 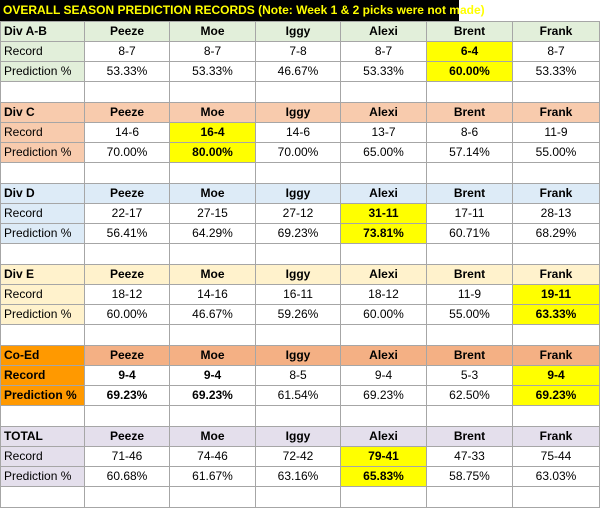 What do you see at coordinates (556, 294) in the screenshot?
I see `record-cell-highlighted: 19-11` at bounding box center [556, 294].